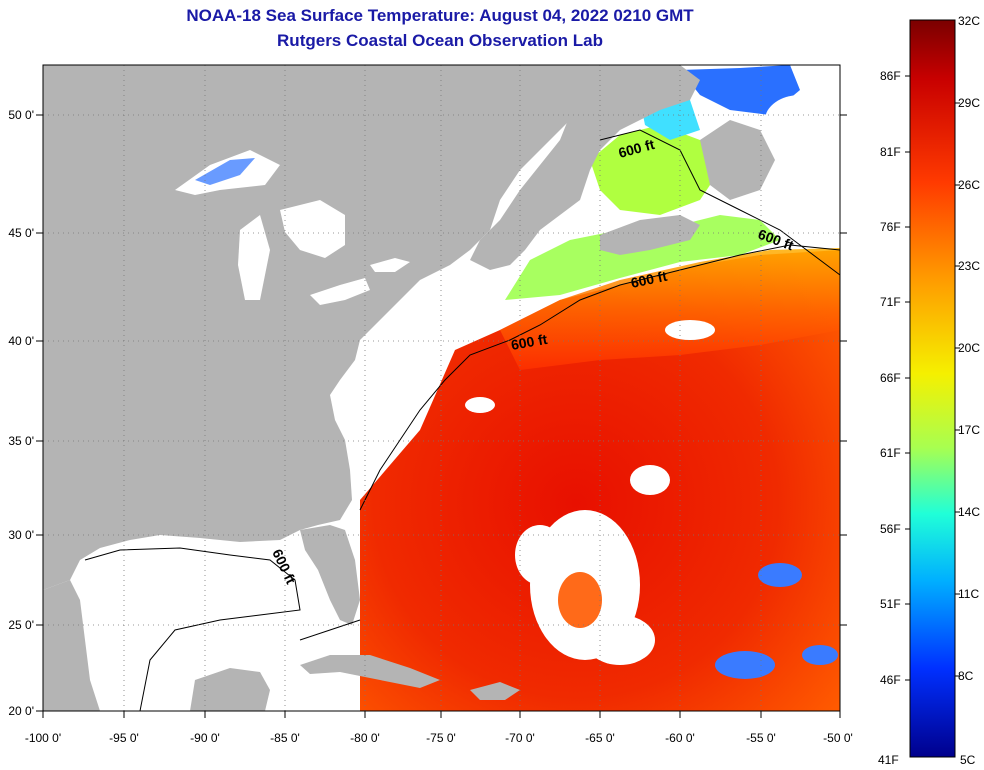  I want to click on colorbar-f-label: 76F, so click(890, 227).